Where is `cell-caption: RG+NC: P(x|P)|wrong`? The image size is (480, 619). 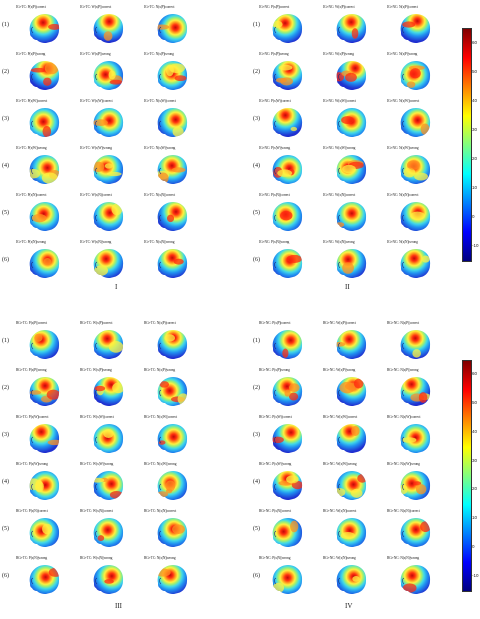 cell-caption: RG+NC: P(x|P)|wrong is located at coordinates (274, 370).